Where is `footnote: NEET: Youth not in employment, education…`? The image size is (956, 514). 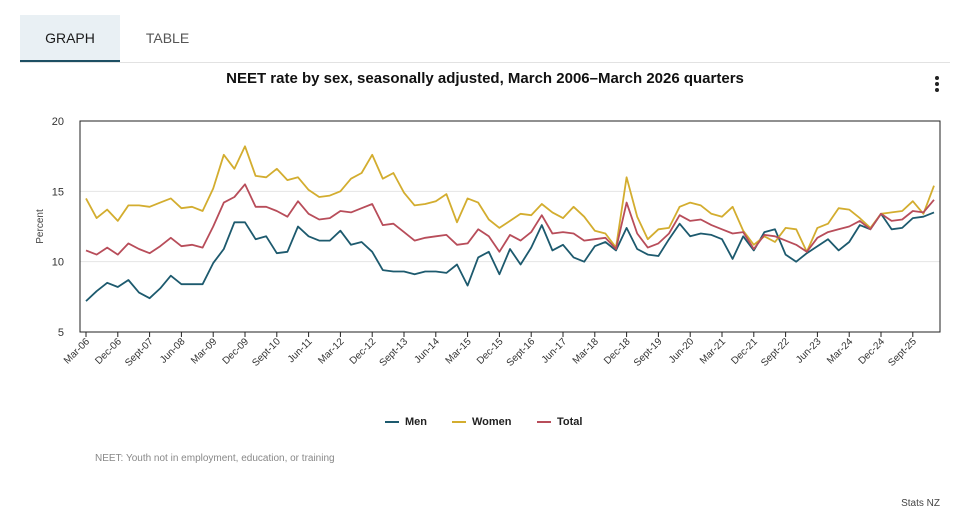
footnote: NEET: Youth not in employment, education… is located at coordinates (215, 458).